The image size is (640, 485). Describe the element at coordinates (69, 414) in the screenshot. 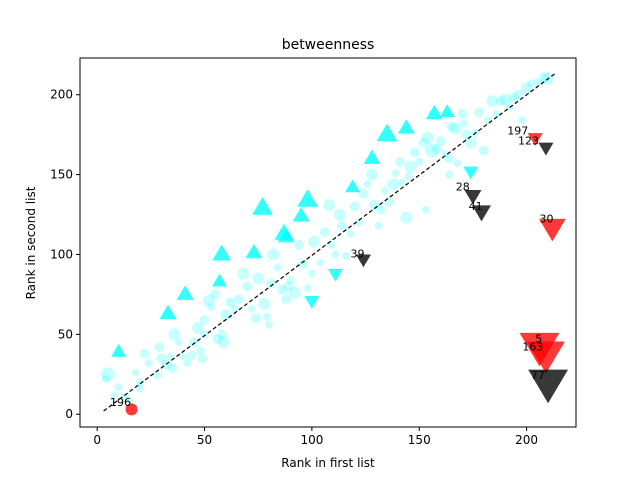

I see `y-tick-label: 0` at that location.